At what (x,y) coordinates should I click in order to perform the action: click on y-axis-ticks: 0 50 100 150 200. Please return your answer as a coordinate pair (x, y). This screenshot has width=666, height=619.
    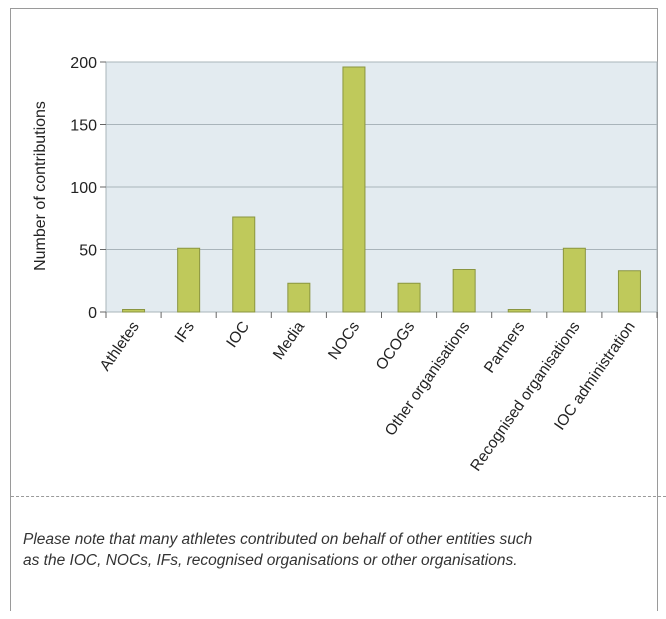
    Looking at the image, I should click on (88, 188).